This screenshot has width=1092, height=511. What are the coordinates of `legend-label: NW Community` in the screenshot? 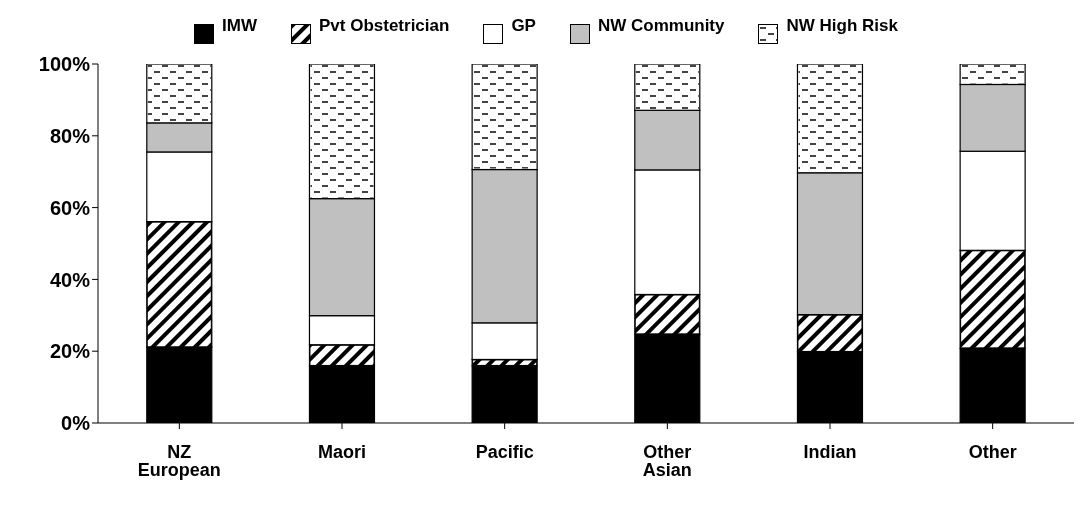 It's located at (661, 26).